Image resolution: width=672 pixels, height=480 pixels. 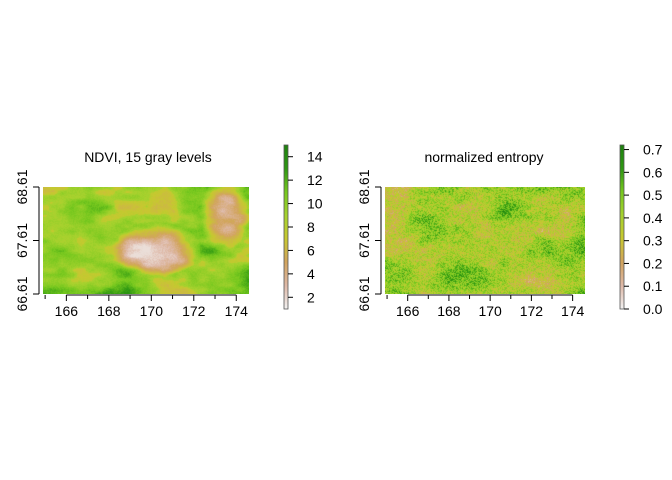 What do you see at coordinates (653, 286) in the screenshot?
I see `legend-tick-label: 0.1` at bounding box center [653, 286].